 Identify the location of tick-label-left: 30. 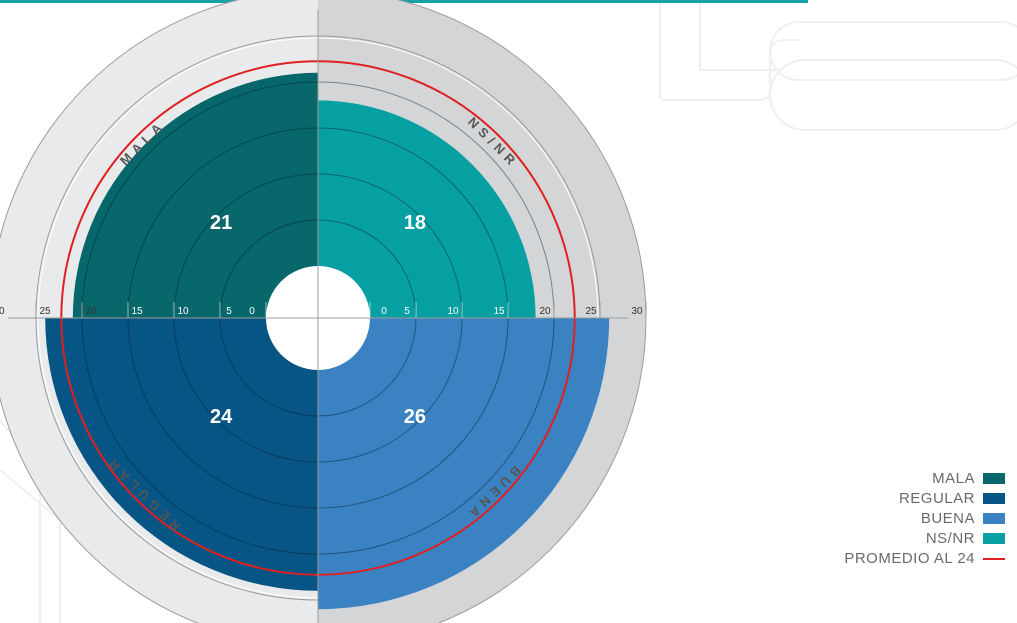
(2, 311).